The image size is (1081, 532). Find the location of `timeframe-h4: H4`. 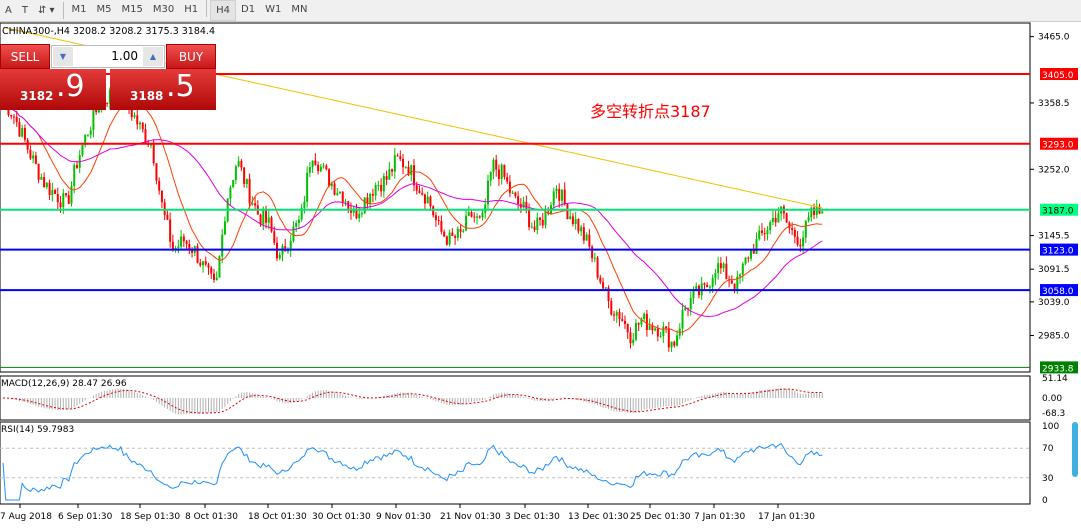

timeframe-h4: H4 is located at coordinates (223, 10).